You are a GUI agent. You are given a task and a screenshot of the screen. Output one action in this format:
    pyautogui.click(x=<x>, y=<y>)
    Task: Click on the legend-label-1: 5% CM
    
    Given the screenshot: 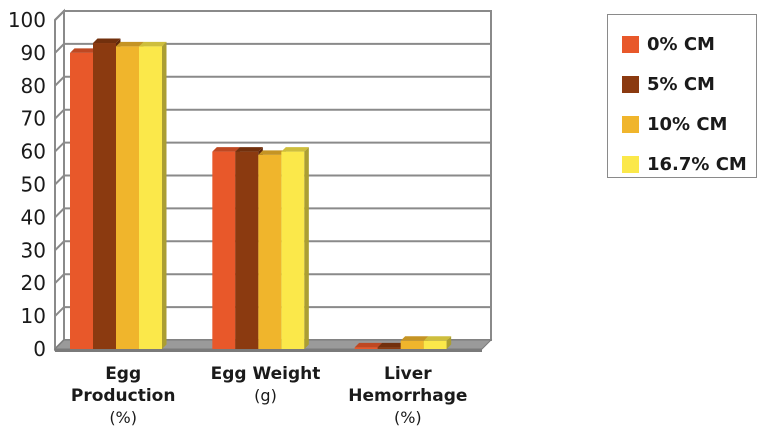 What is the action you would take?
    pyautogui.click(x=681, y=84)
    